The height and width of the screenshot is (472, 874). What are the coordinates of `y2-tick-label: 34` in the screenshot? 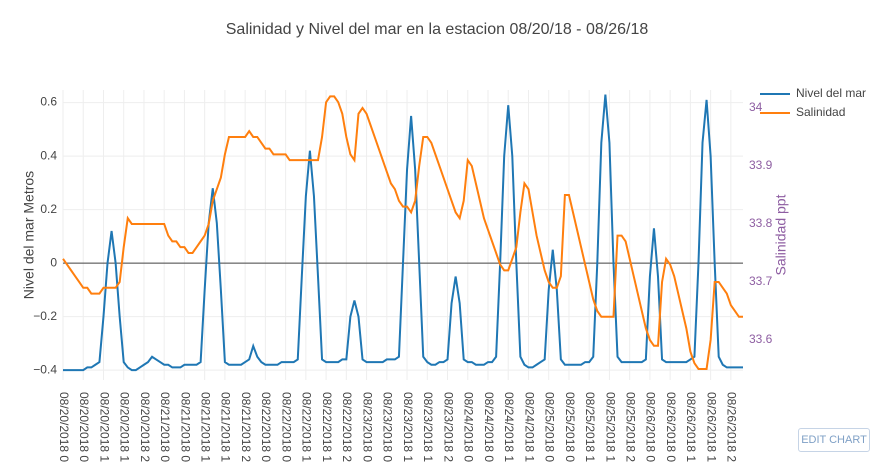 It's located at (756, 107).